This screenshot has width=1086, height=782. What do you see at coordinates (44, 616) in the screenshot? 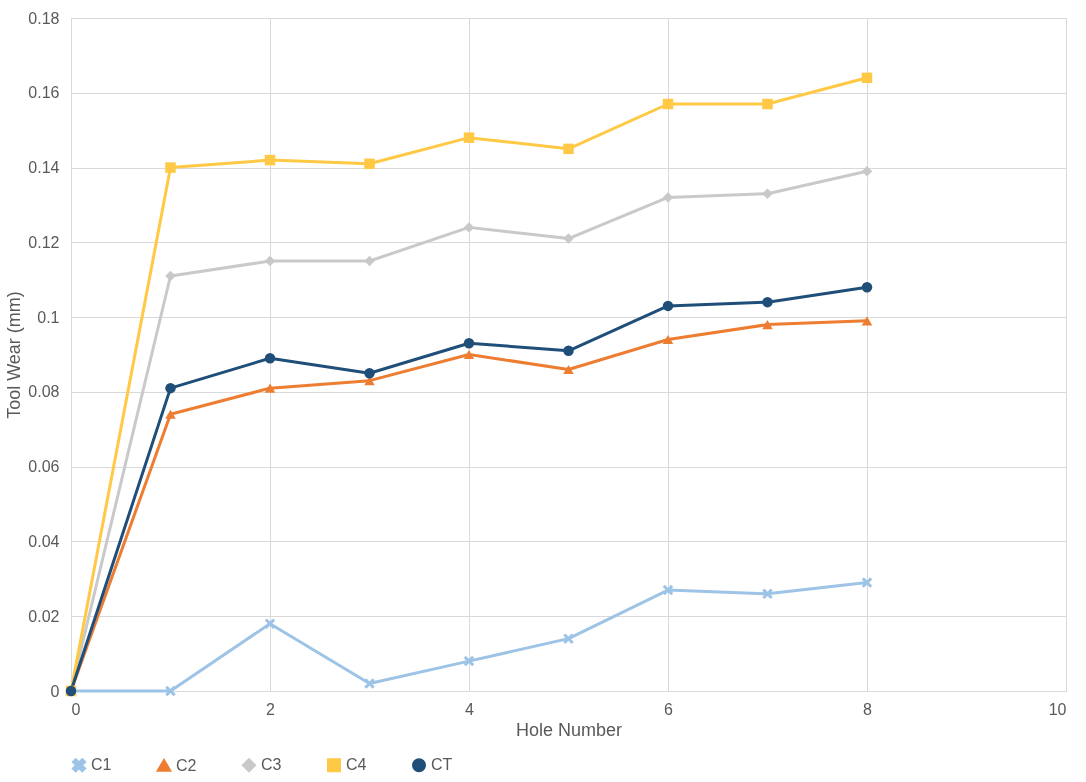
I see `y-tick-label: 0.02` at bounding box center [44, 616].